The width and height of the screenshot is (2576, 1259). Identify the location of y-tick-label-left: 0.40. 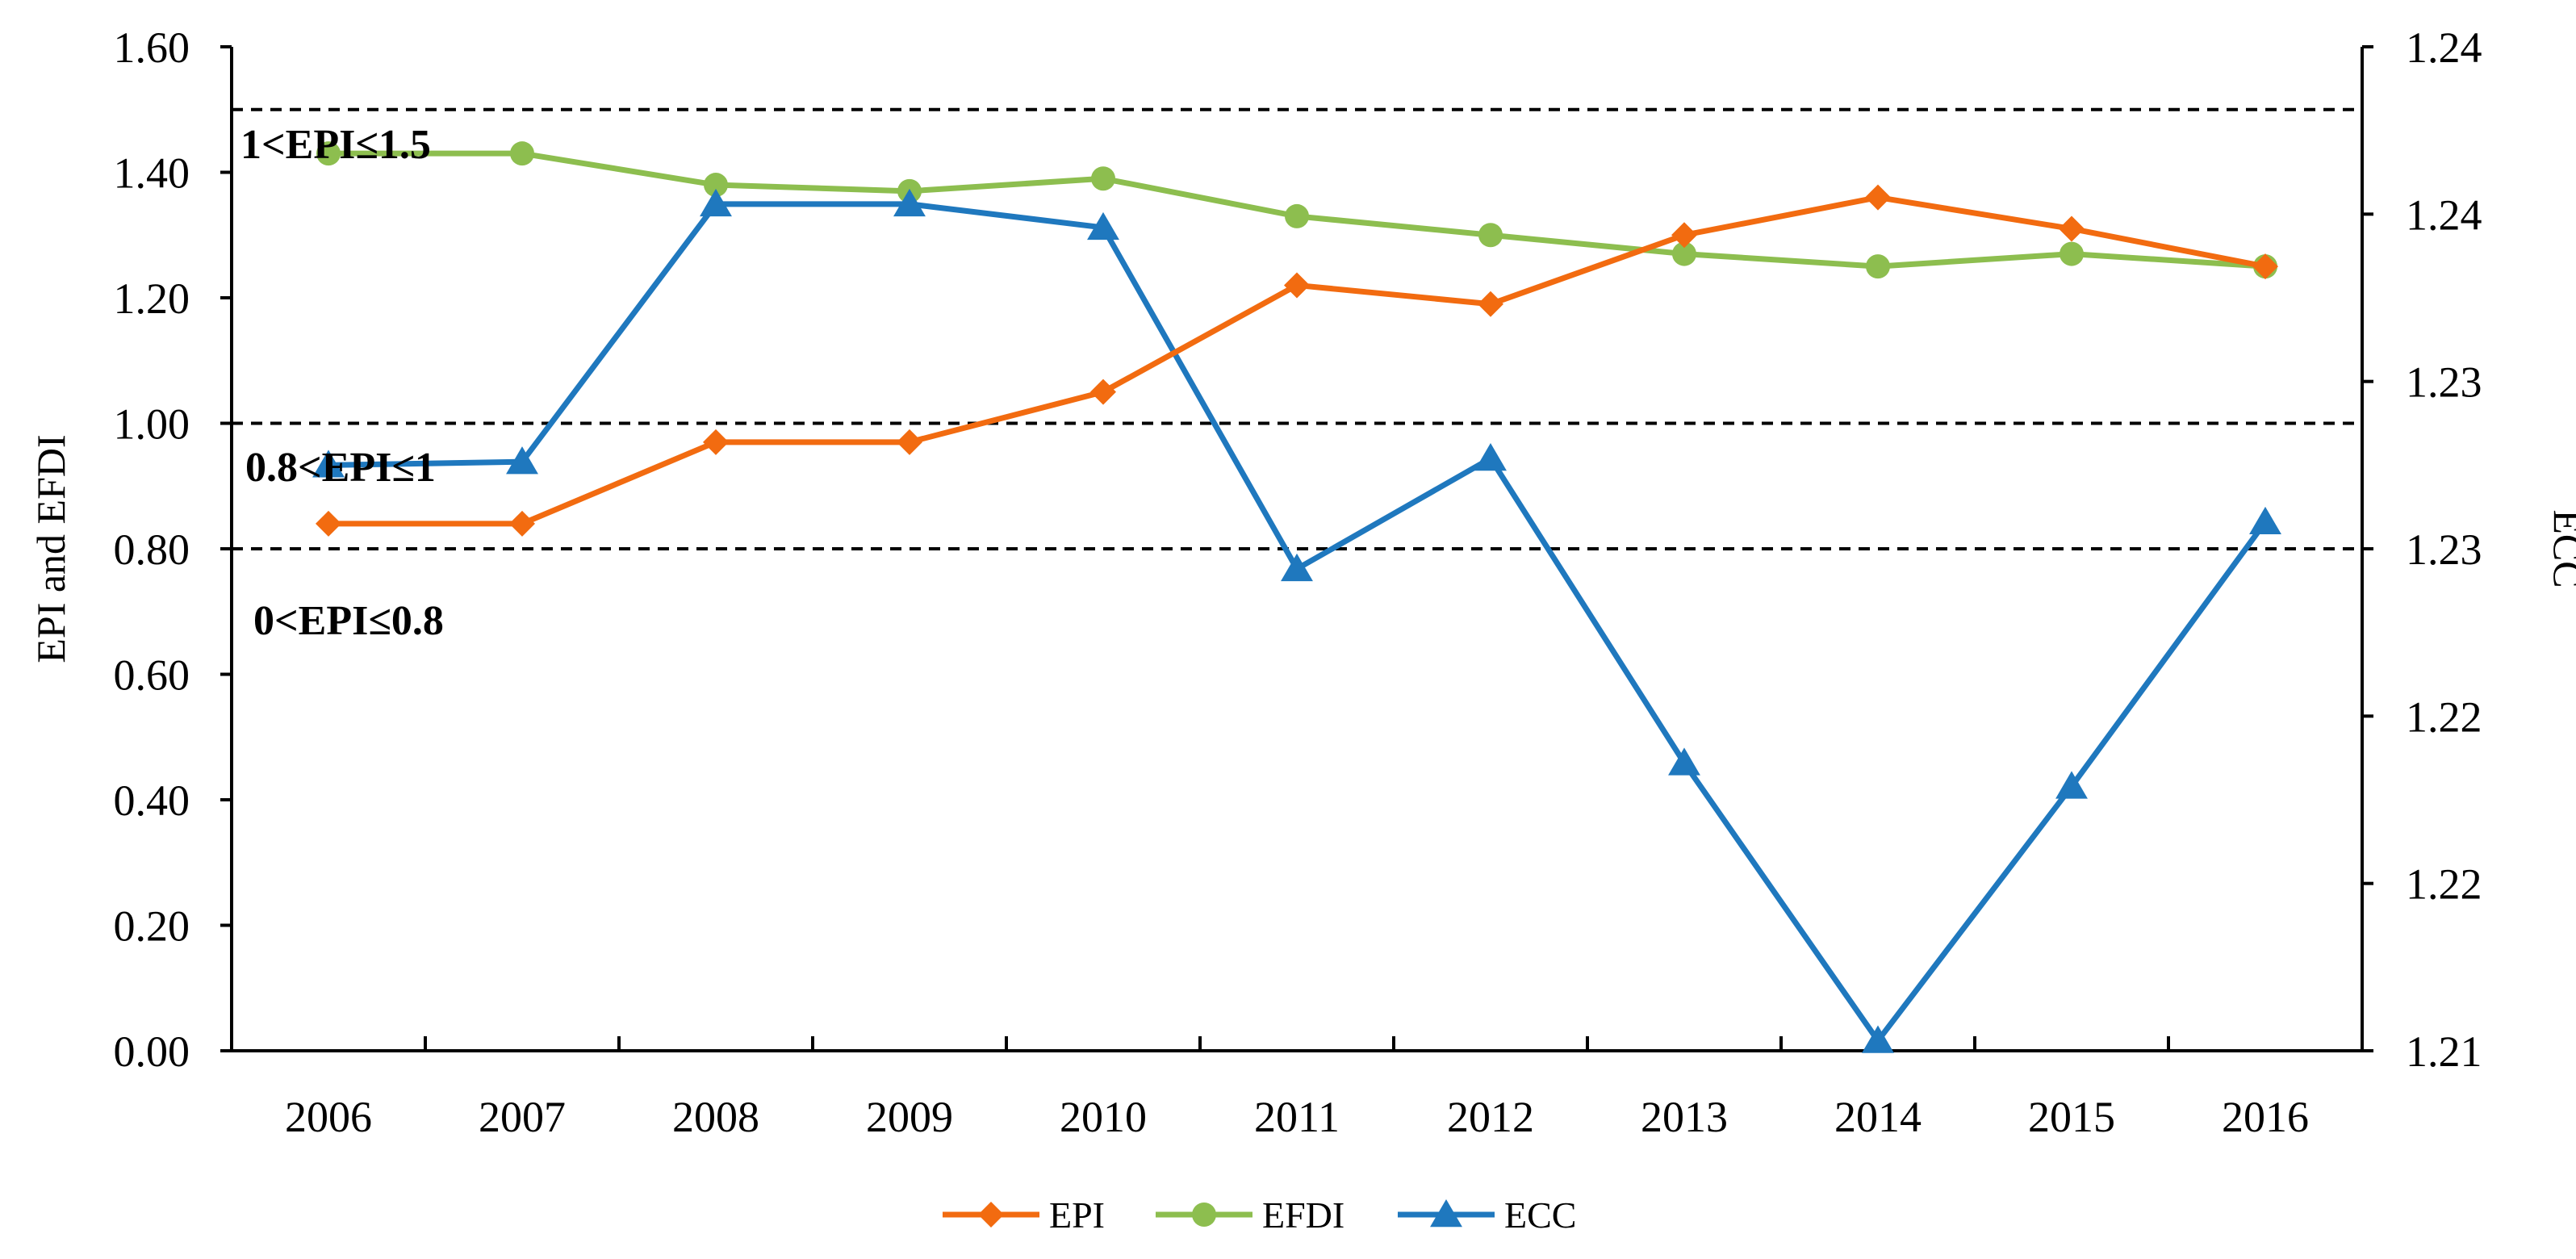
(152, 801).